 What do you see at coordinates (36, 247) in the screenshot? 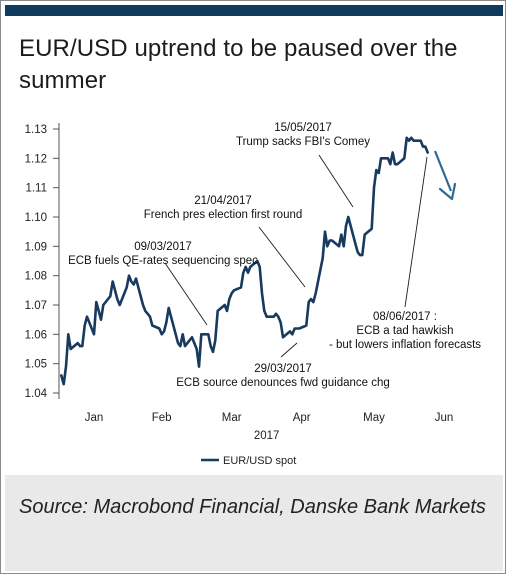
I see `y-tick-label: 1.09` at bounding box center [36, 247].